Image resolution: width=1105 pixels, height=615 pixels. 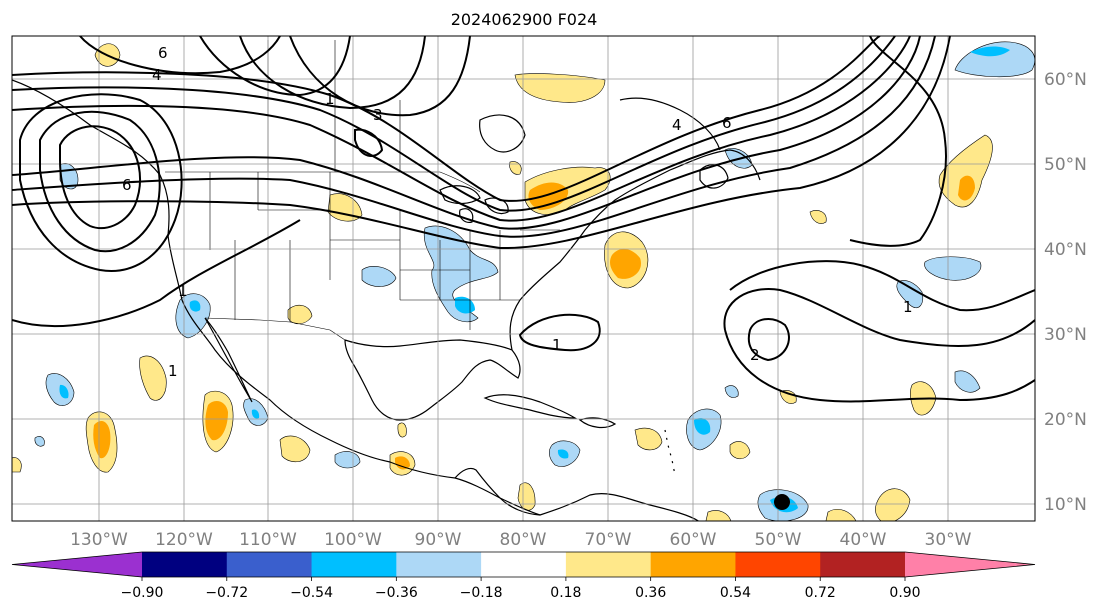 I want to click on colorbar-tick-label: −0.36, so click(x=396, y=593).